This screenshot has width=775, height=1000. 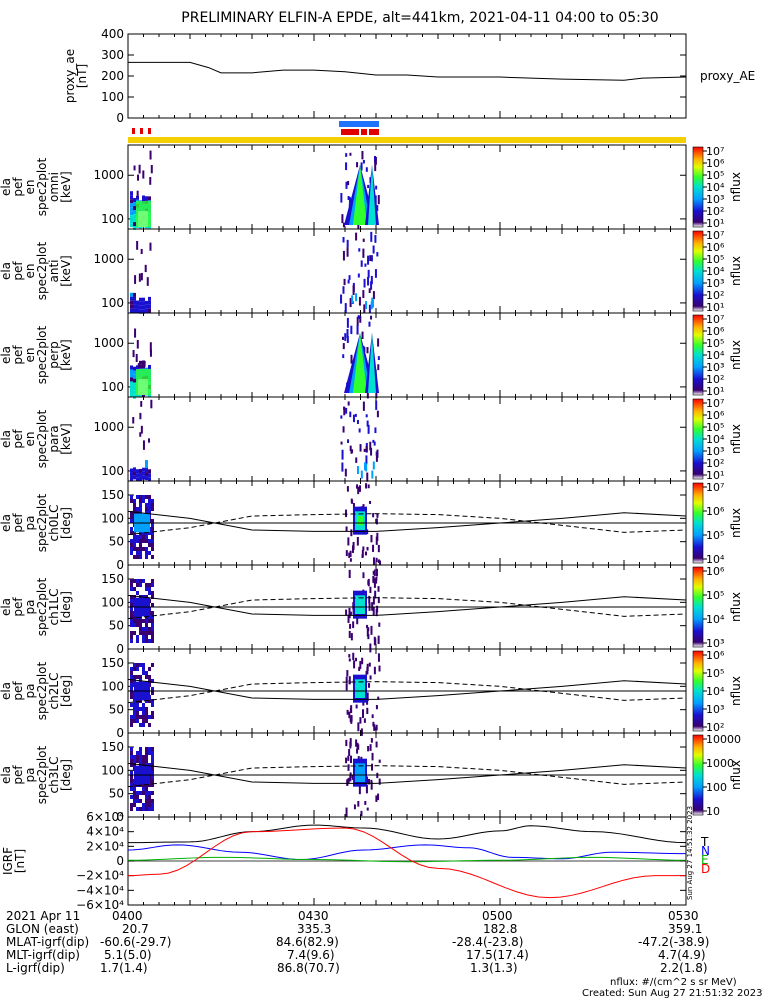 What do you see at coordinates (112, 686) in the screenshot?
I see `ytick-label: 100` at bounding box center [112, 686].